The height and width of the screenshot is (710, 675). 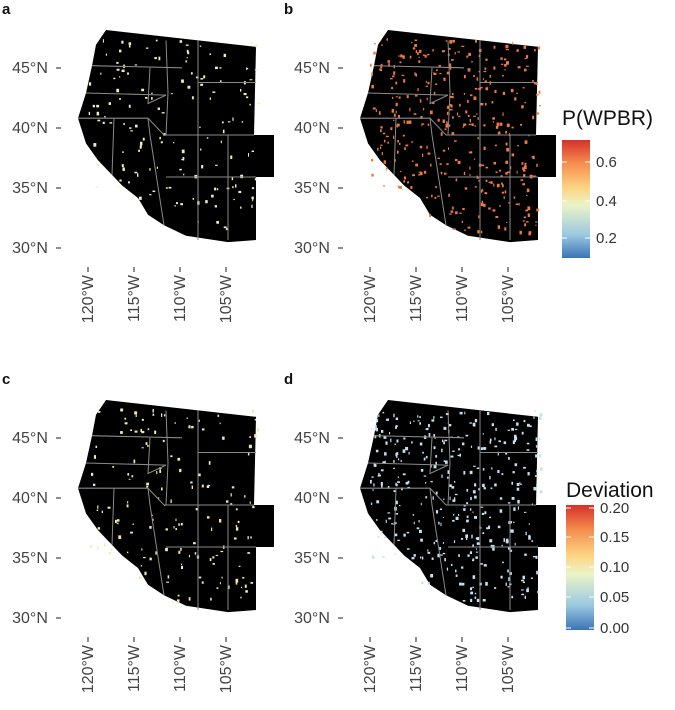 I want to click on legend-tick-label: 0.6, so click(x=606, y=162).